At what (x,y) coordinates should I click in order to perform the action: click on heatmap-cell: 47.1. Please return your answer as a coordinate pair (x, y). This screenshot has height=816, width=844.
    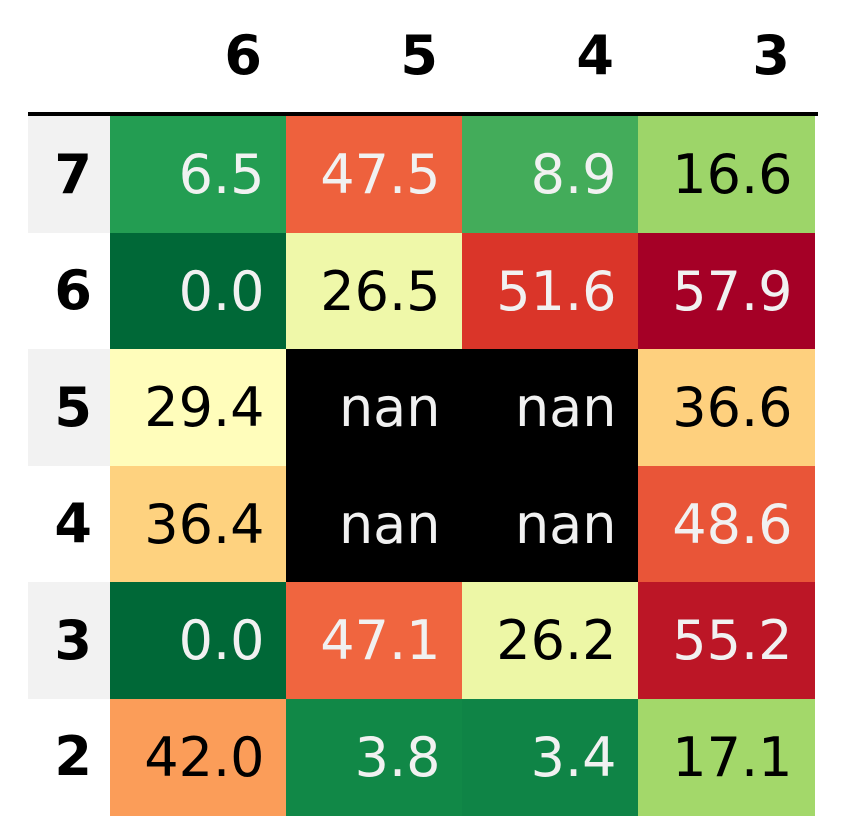
    Looking at the image, I should click on (374, 640).